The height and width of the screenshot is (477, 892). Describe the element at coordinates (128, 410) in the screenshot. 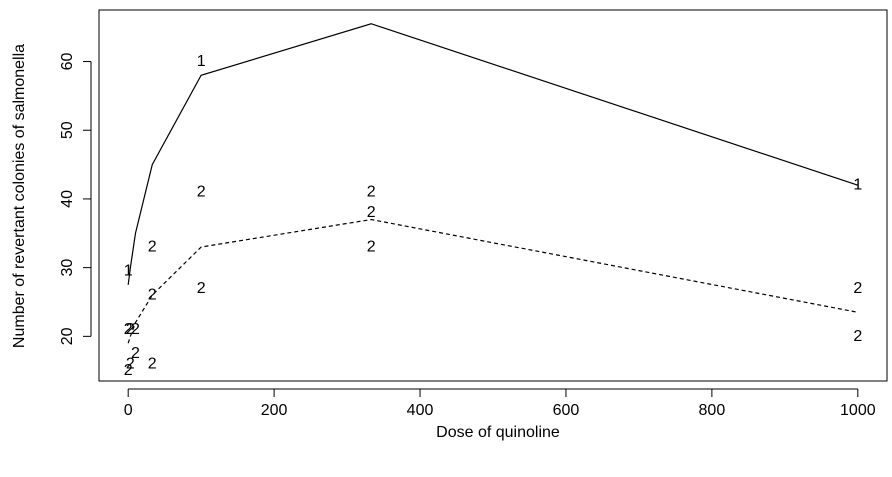

I see `x-tick-label: 0` at that location.